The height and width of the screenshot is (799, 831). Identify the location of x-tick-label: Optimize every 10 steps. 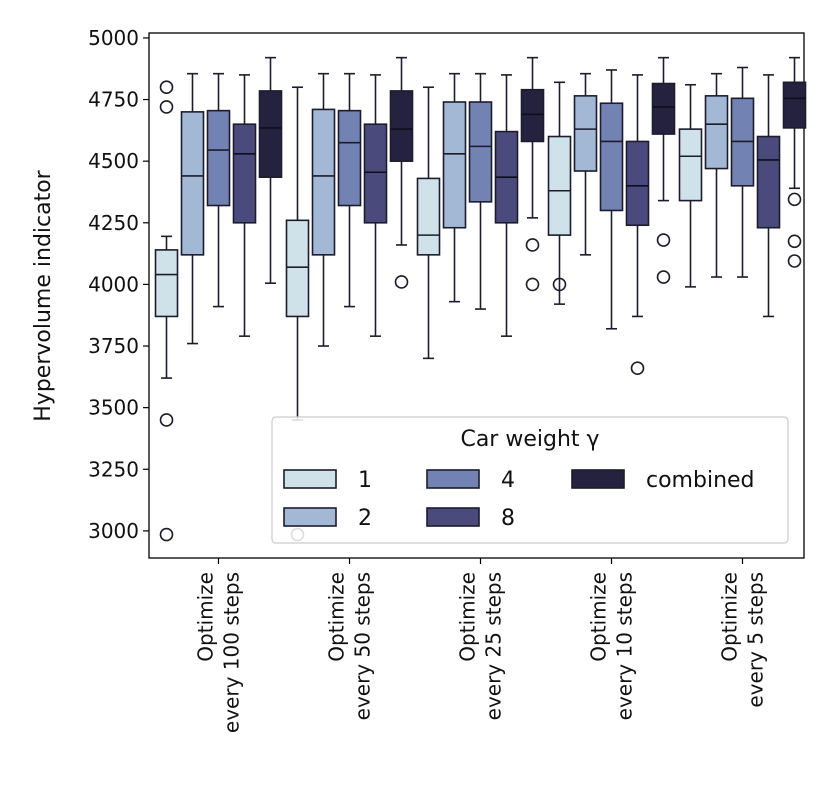
(612, 646).